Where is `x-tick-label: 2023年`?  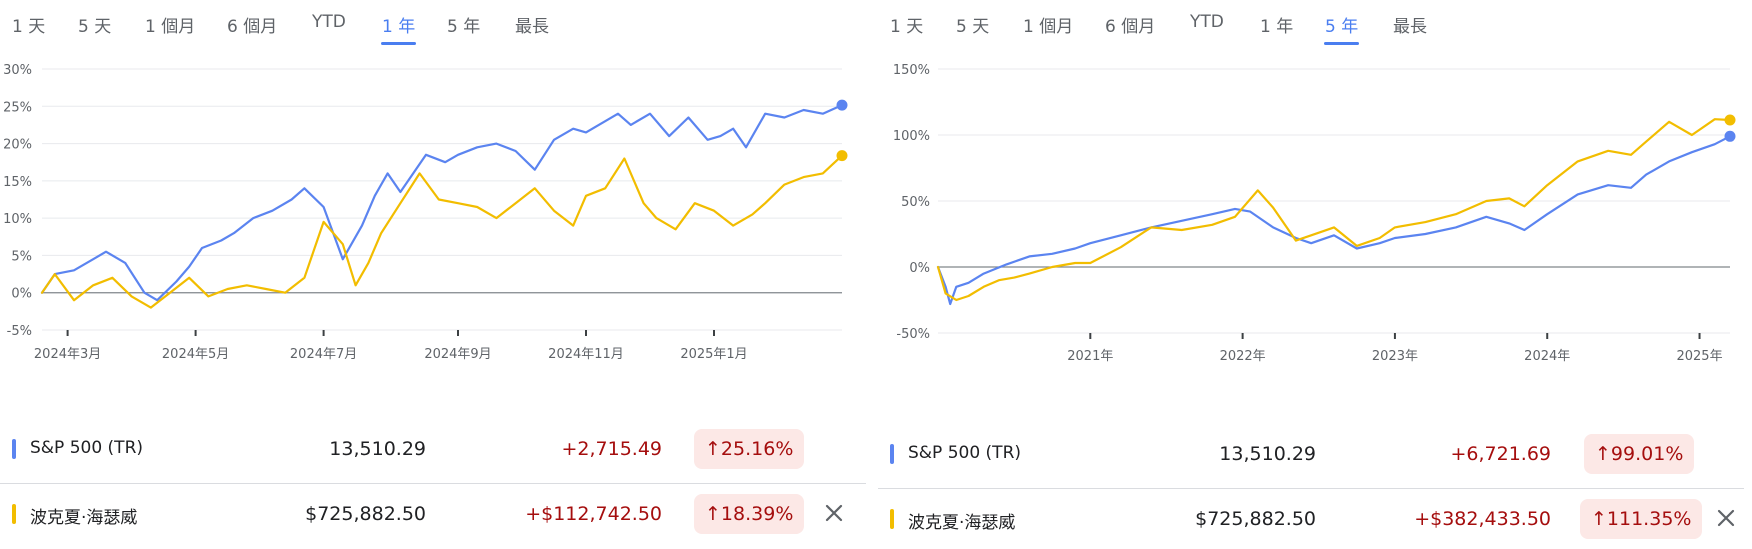 x-tick-label: 2023年 is located at coordinates (1395, 356).